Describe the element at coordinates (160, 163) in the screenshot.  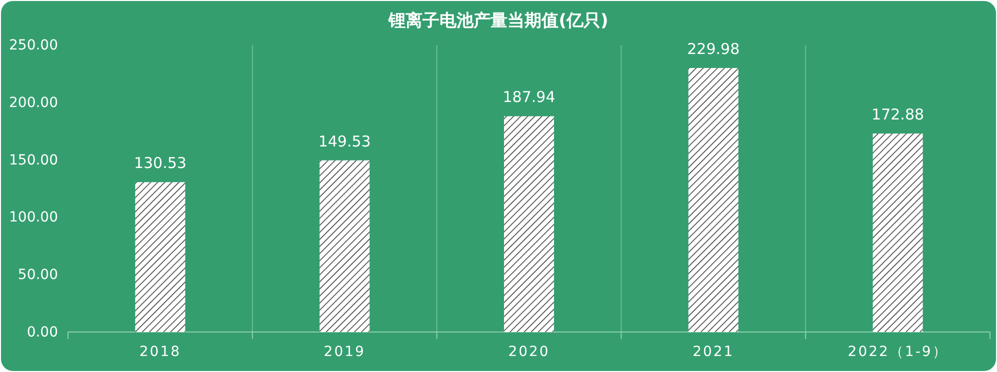
I see `data-label: 130.53` at that location.